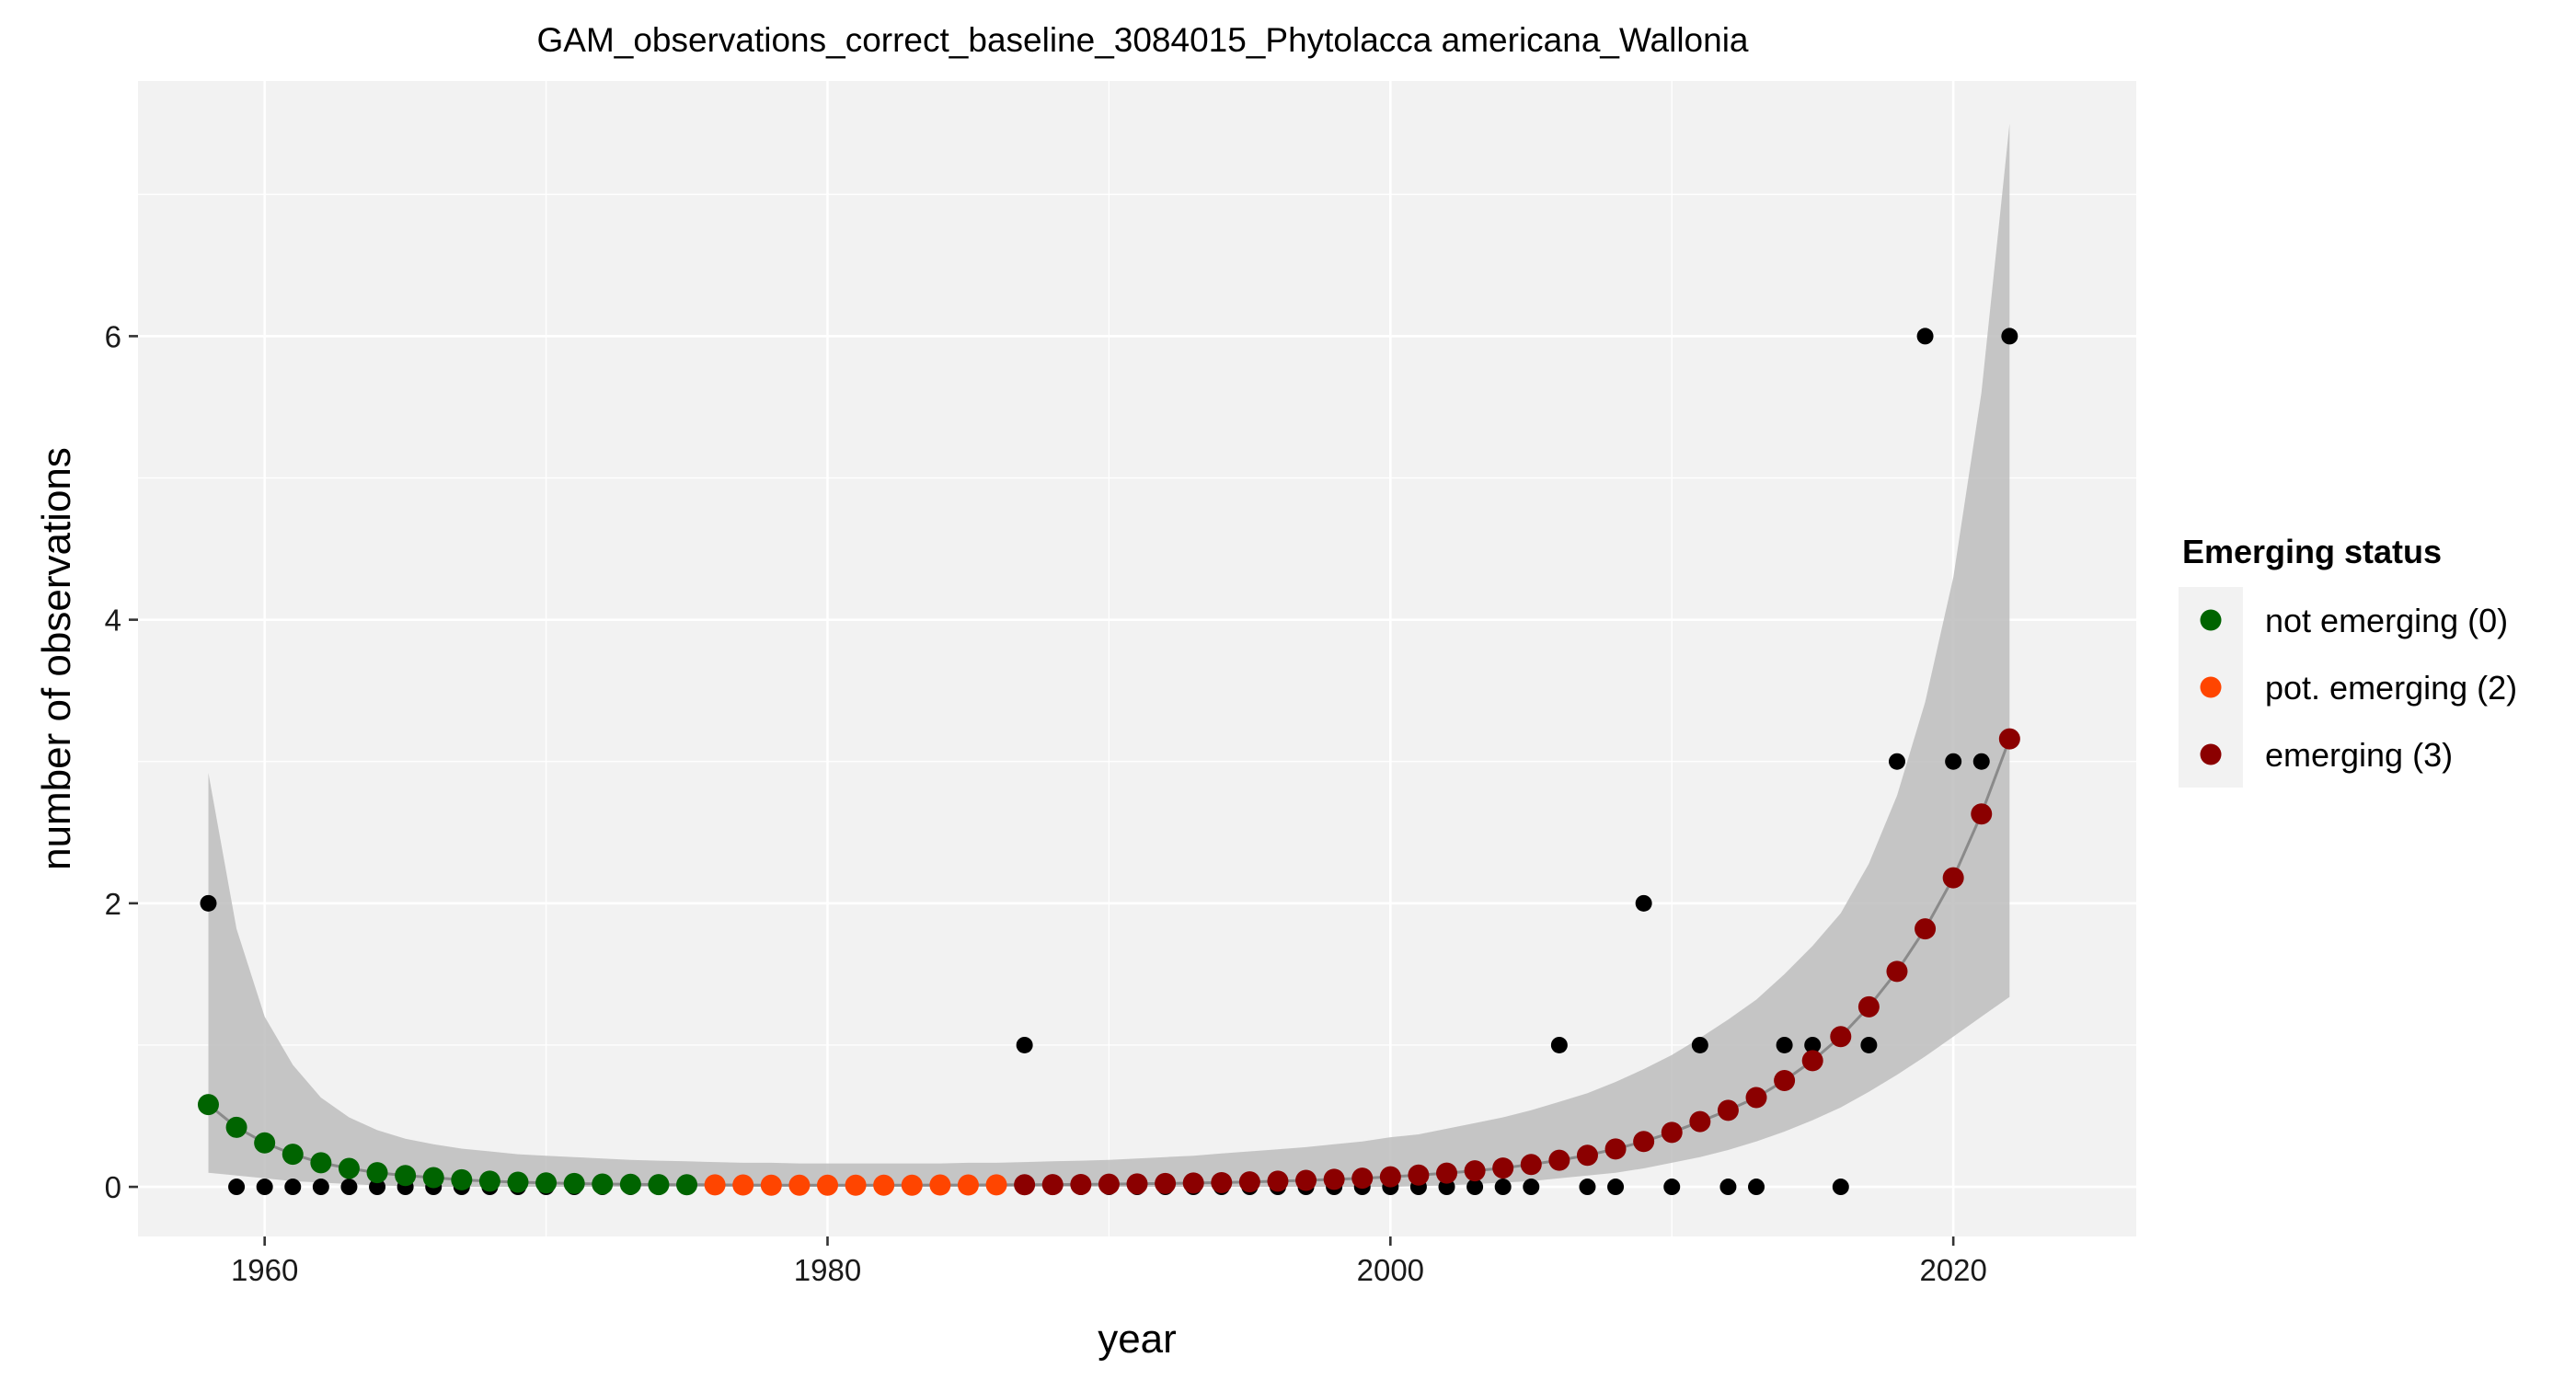 The image size is (2576, 1380). What do you see at coordinates (2359, 755) in the screenshot?
I see `legend-label: emerging (3)` at bounding box center [2359, 755].